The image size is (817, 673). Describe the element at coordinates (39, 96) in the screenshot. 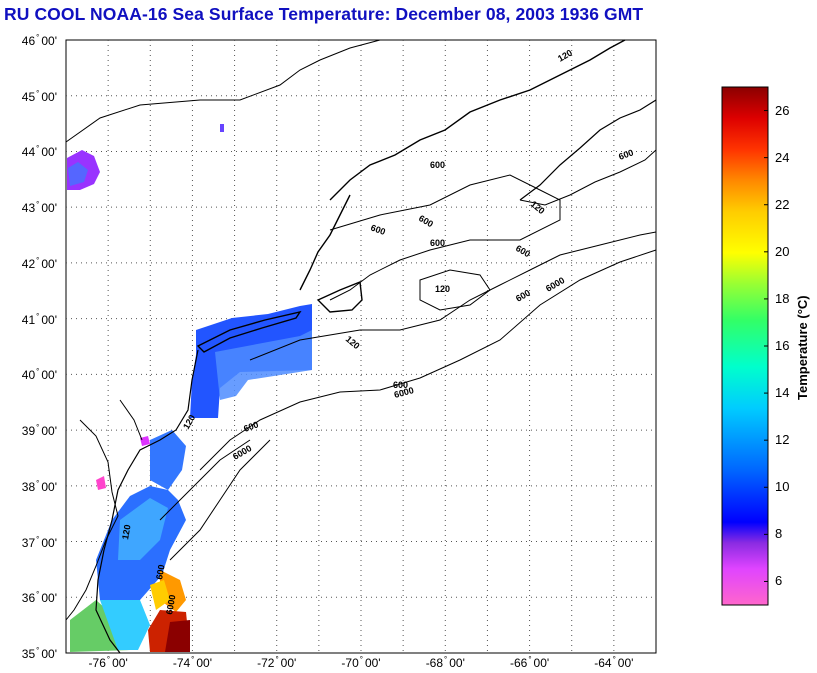

I see `latitude-label: 45° 00'` at that location.